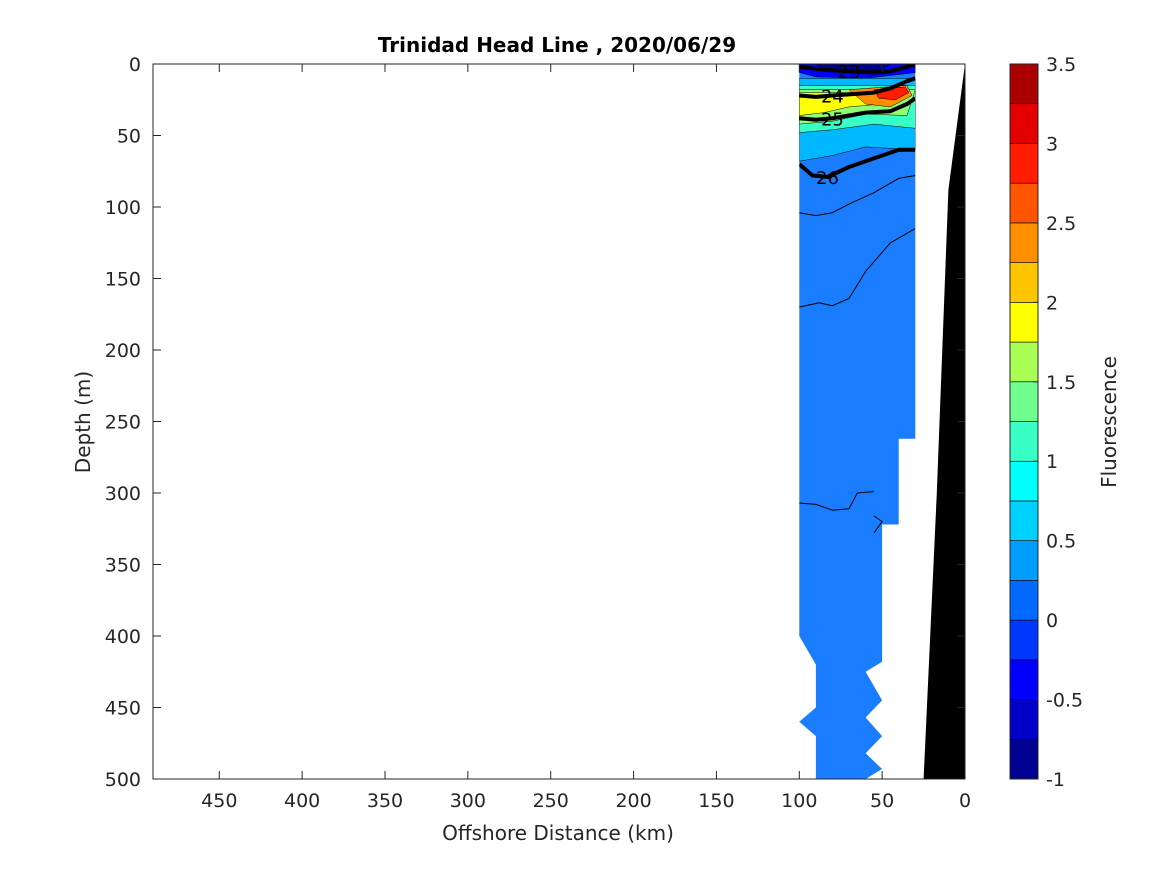 The height and width of the screenshot is (875, 1167). Describe the element at coordinates (1061, 65) in the screenshot. I see `colorbar-tick-label: 3.5` at that location.